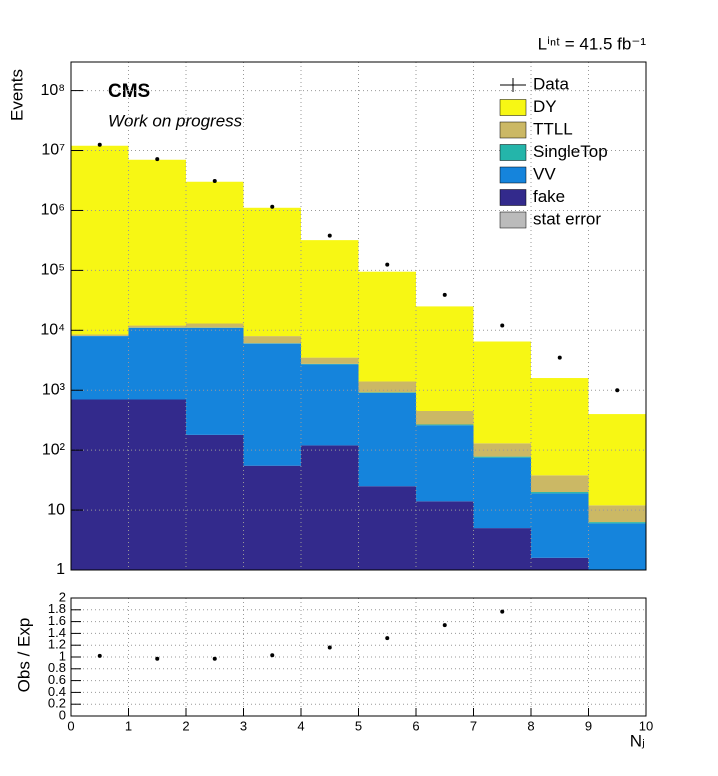  I want to click on y-tick-label: 0.6, so click(57, 679).